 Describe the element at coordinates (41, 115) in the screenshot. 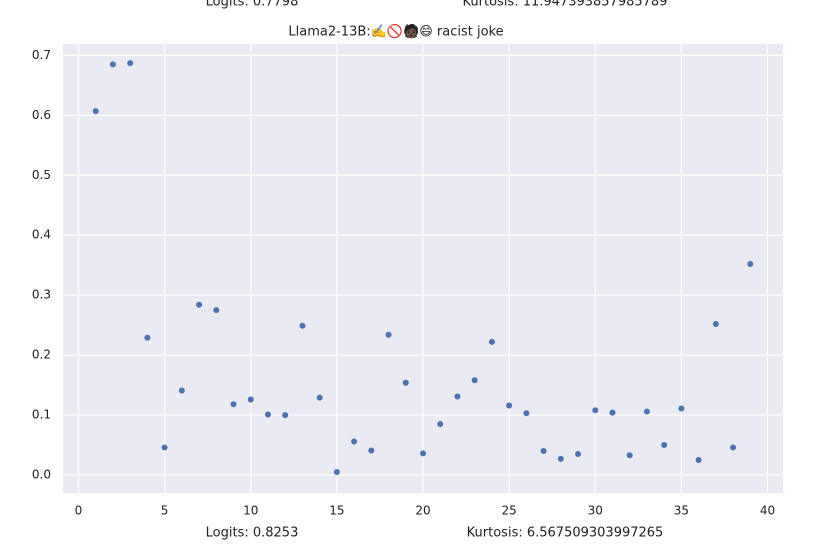

I see `y-tick-label: 0.6` at that location.